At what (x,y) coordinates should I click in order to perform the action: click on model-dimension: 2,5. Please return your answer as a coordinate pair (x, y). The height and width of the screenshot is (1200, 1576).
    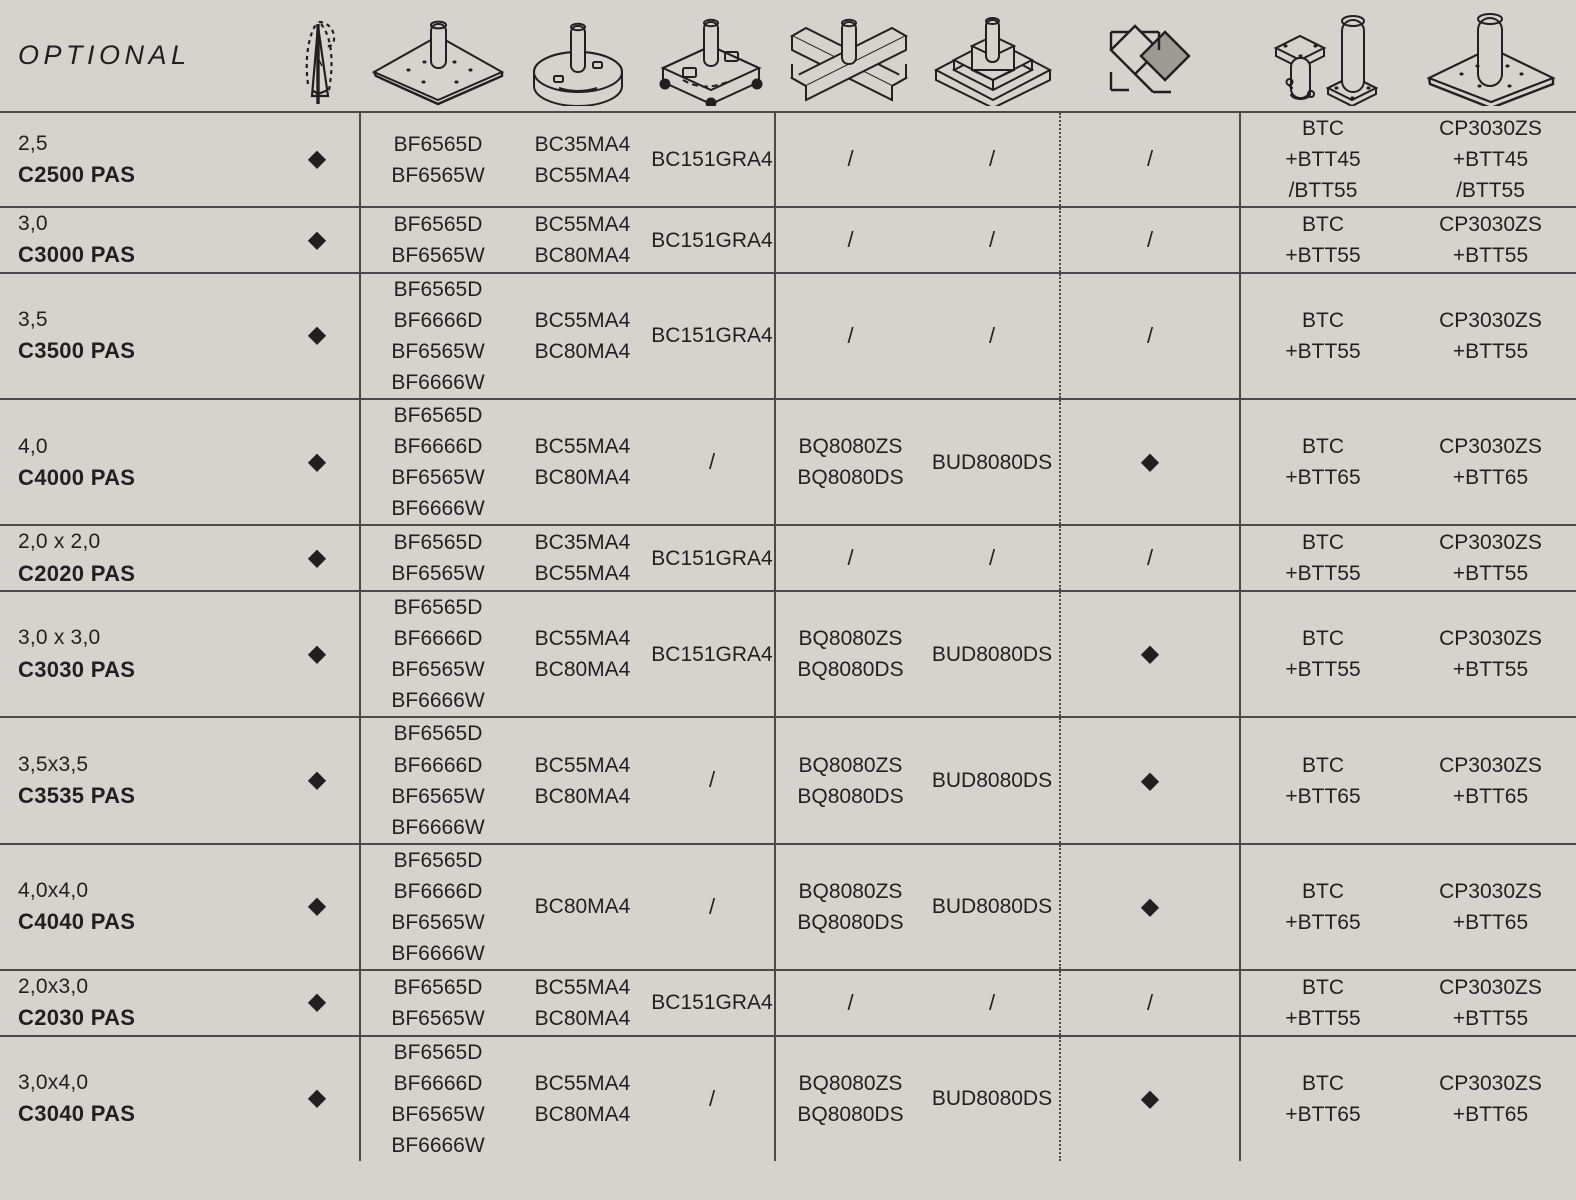
    Looking at the image, I should click on (33, 143).